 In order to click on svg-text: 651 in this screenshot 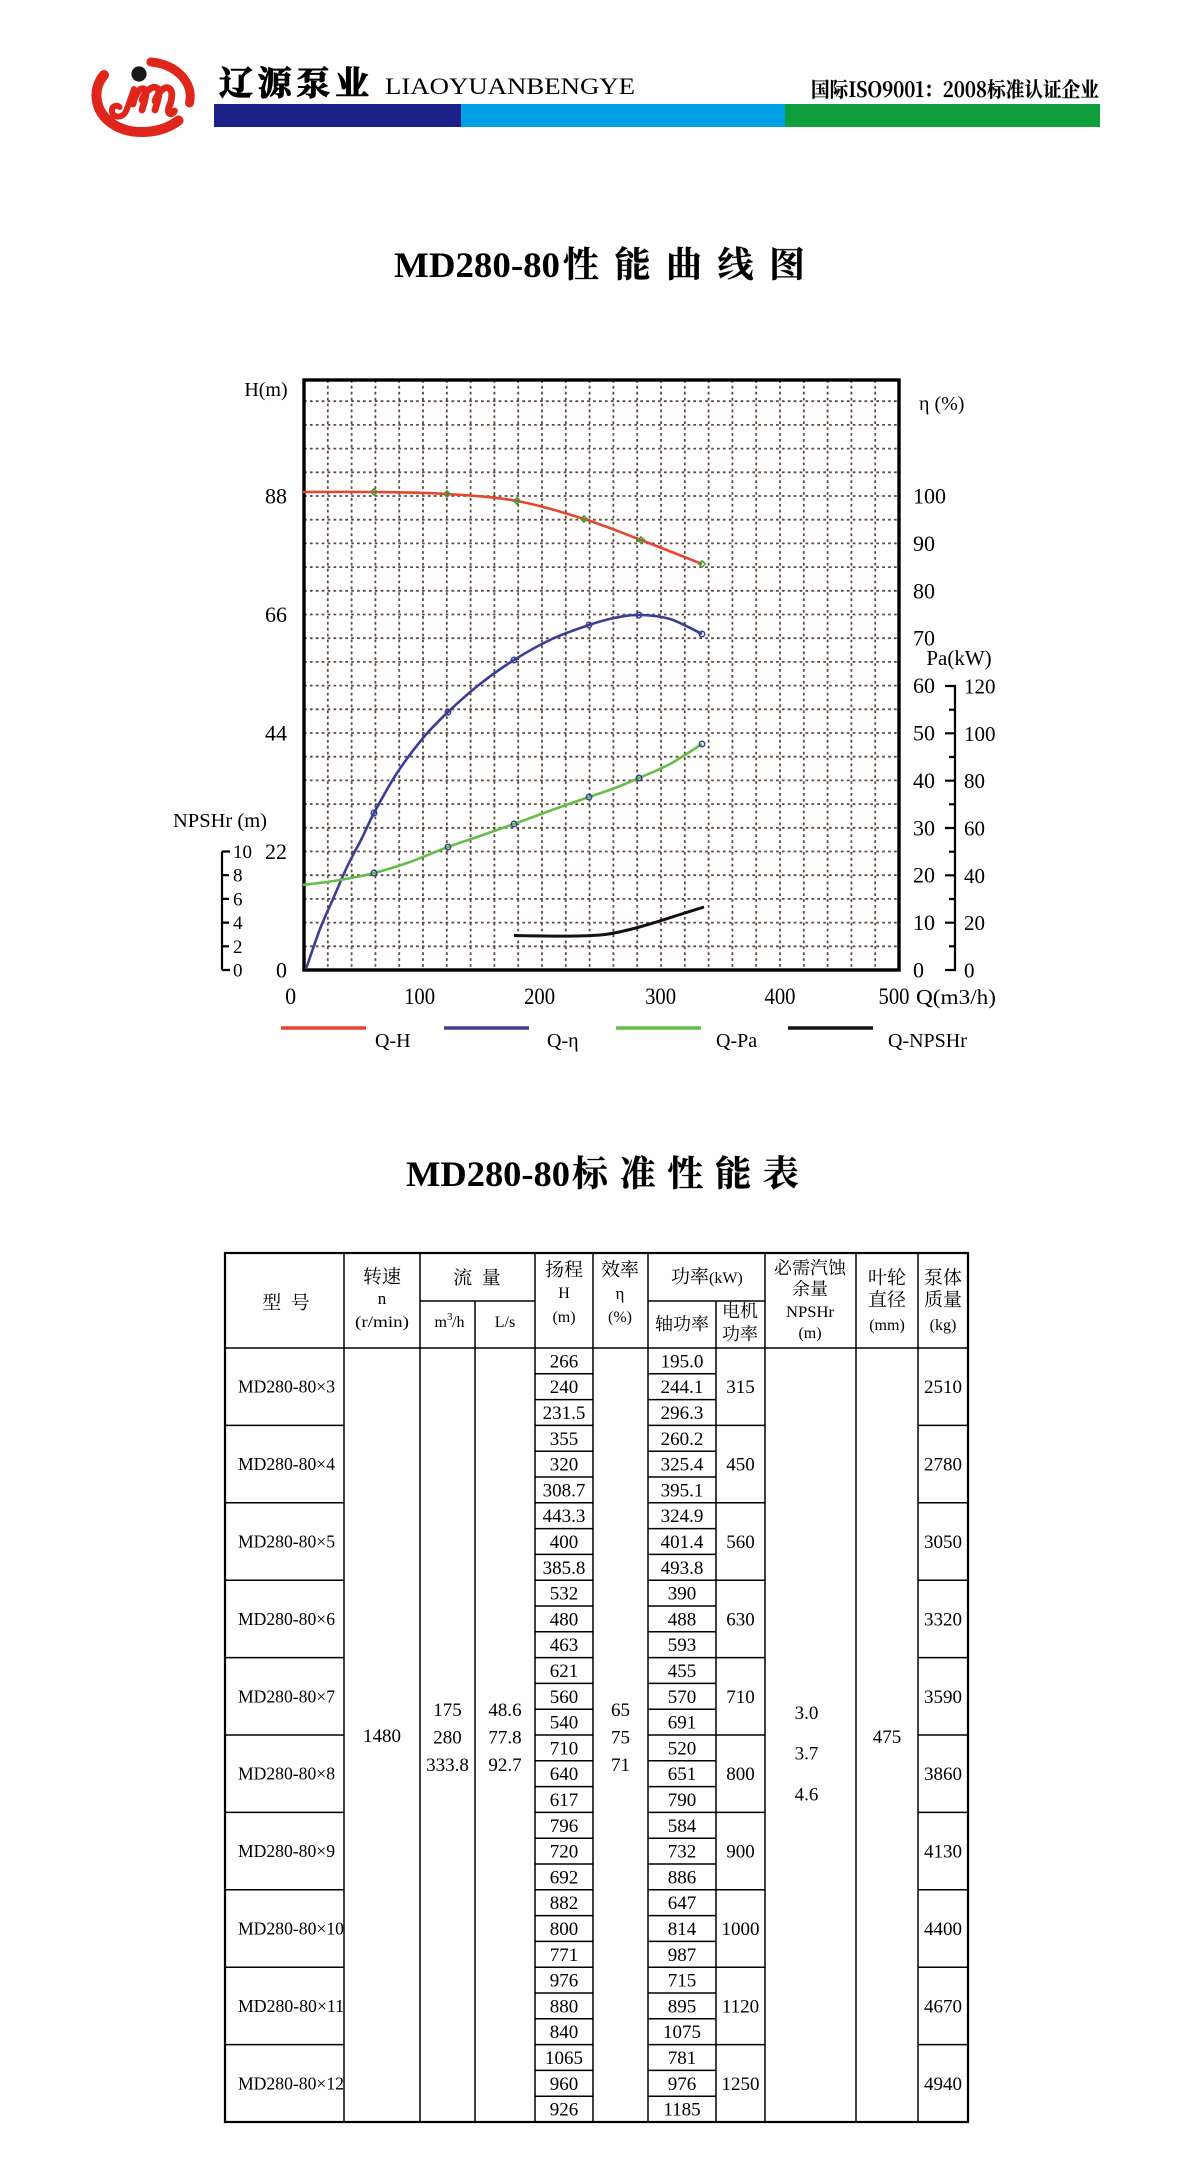, I will do `click(682, 1774)`.